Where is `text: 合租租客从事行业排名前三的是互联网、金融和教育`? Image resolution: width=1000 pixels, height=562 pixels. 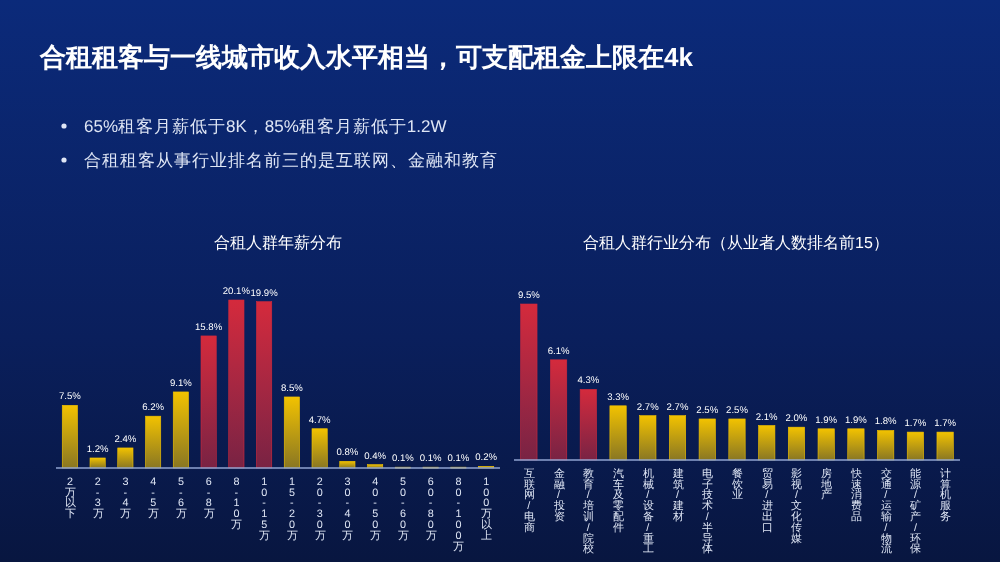
text: 合租租客从事行业排名前三的是互联网、金融和教育 is located at coordinates (291, 160).